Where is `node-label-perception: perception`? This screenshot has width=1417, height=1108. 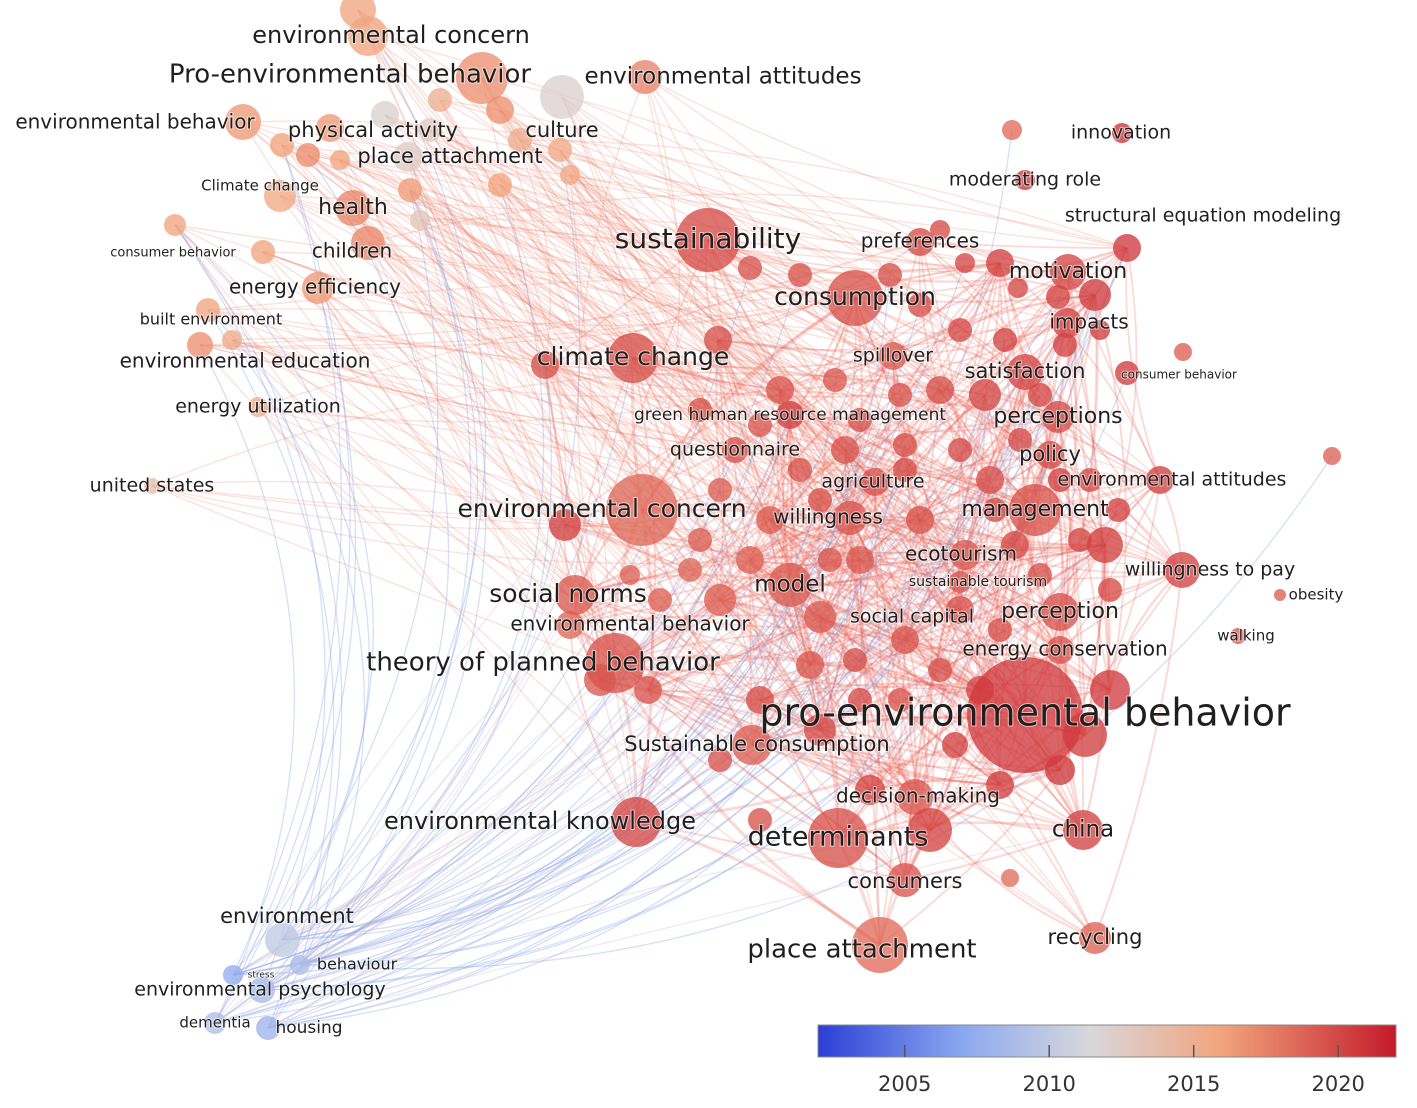
node-label-perception: perception is located at coordinates (1060, 611).